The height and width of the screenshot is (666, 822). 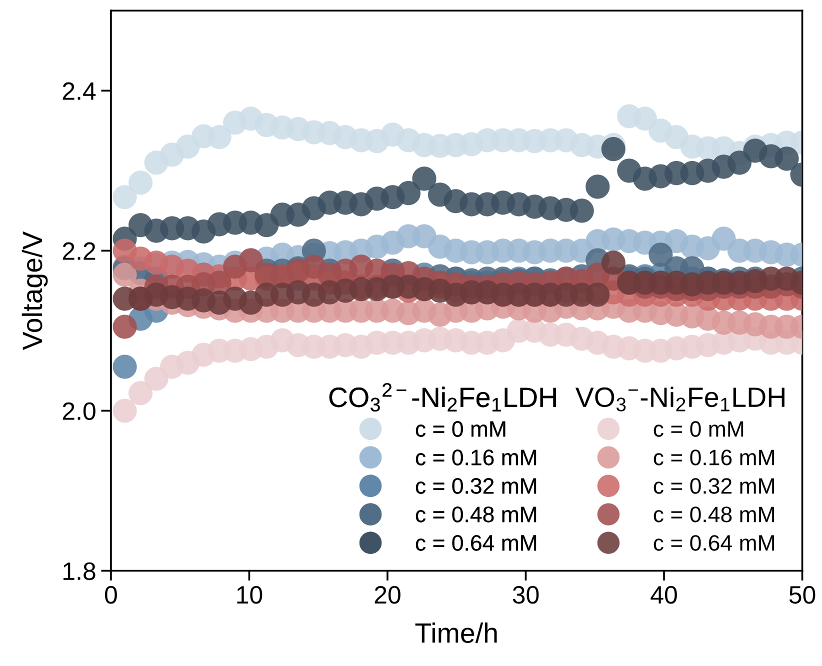 What do you see at coordinates (249, 595) in the screenshot?
I see `x-tick-label: 10` at bounding box center [249, 595].